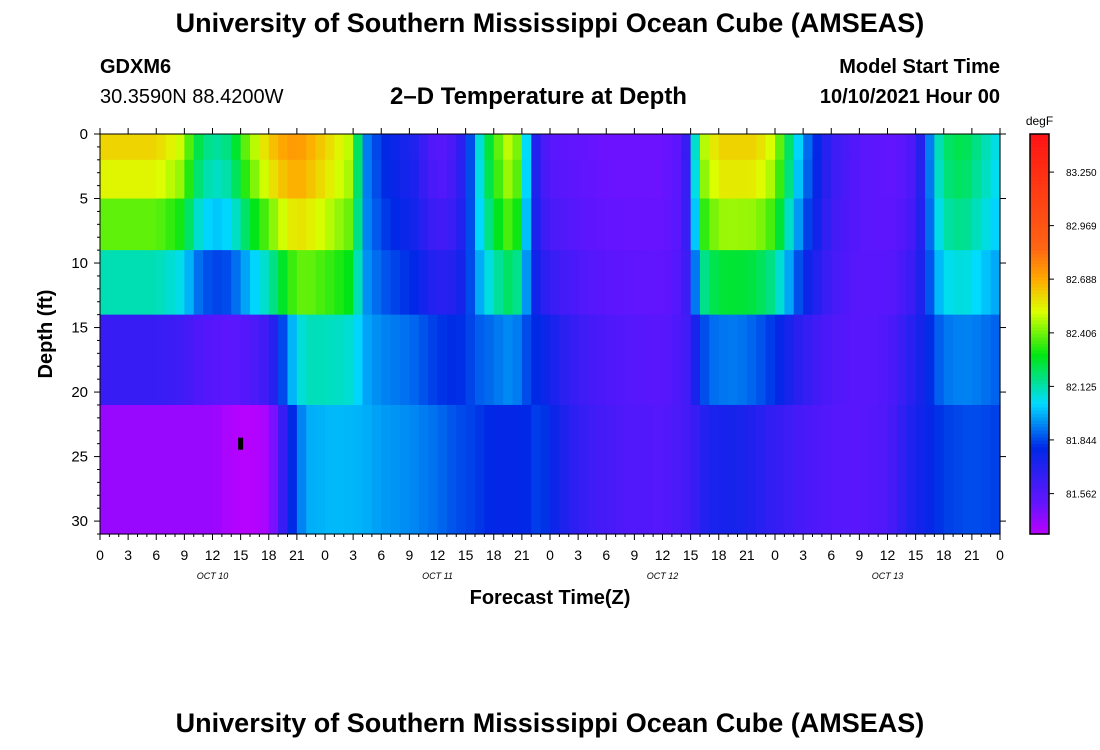 The width and height of the screenshot is (1100, 750). Describe the element at coordinates (325, 555) in the screenshot. I see `x-tick-label: 0` at that location.